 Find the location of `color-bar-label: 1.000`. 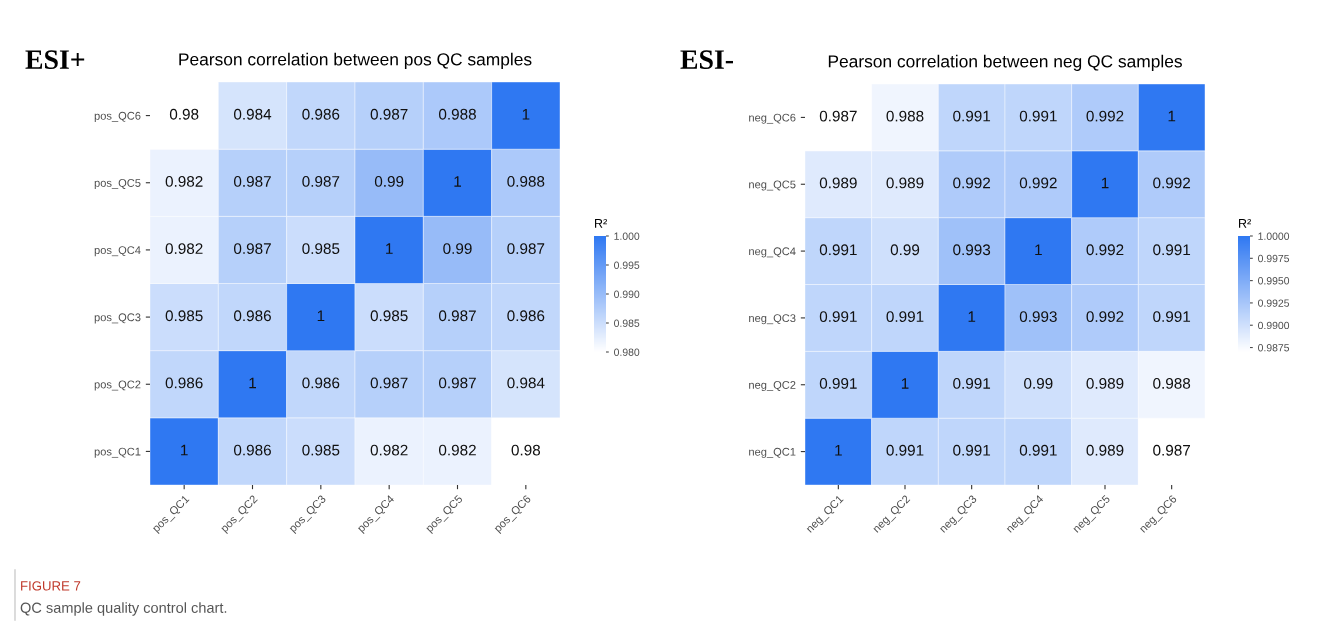

color-bar-label: 1.000 is located at coordinates (627, 236).